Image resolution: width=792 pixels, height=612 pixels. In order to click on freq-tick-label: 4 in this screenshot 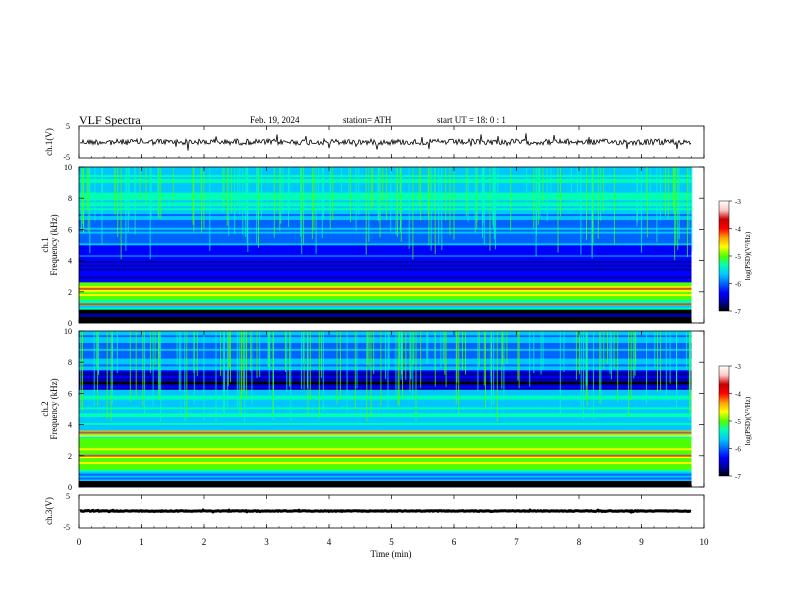, I will do `click(70, 261)`.